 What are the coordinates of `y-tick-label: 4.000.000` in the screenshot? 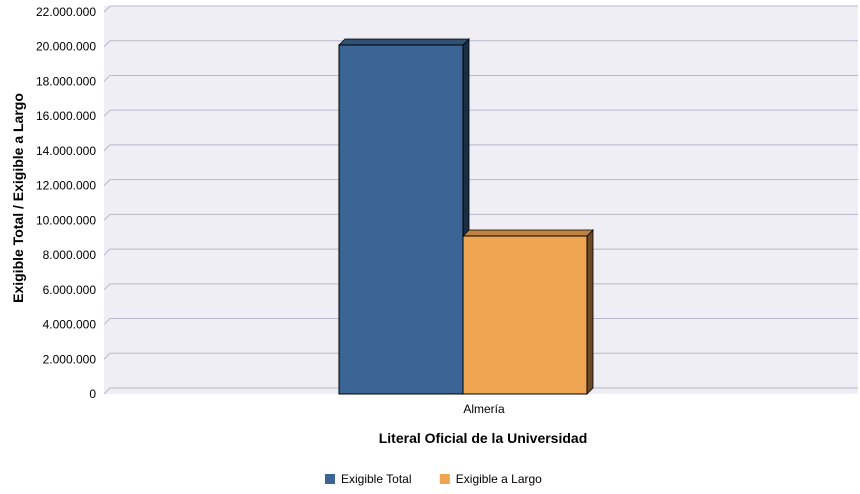 It's located at (70, 325).